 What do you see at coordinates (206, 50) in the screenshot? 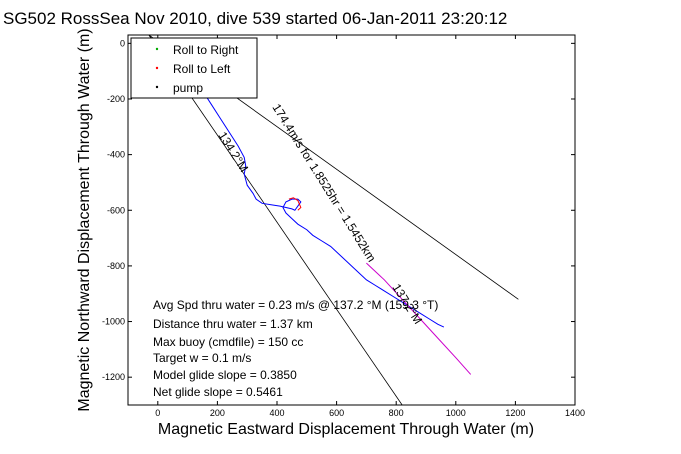
I see `legend-label-roll-right: Roll to Right` at bounding box center [206, 50].